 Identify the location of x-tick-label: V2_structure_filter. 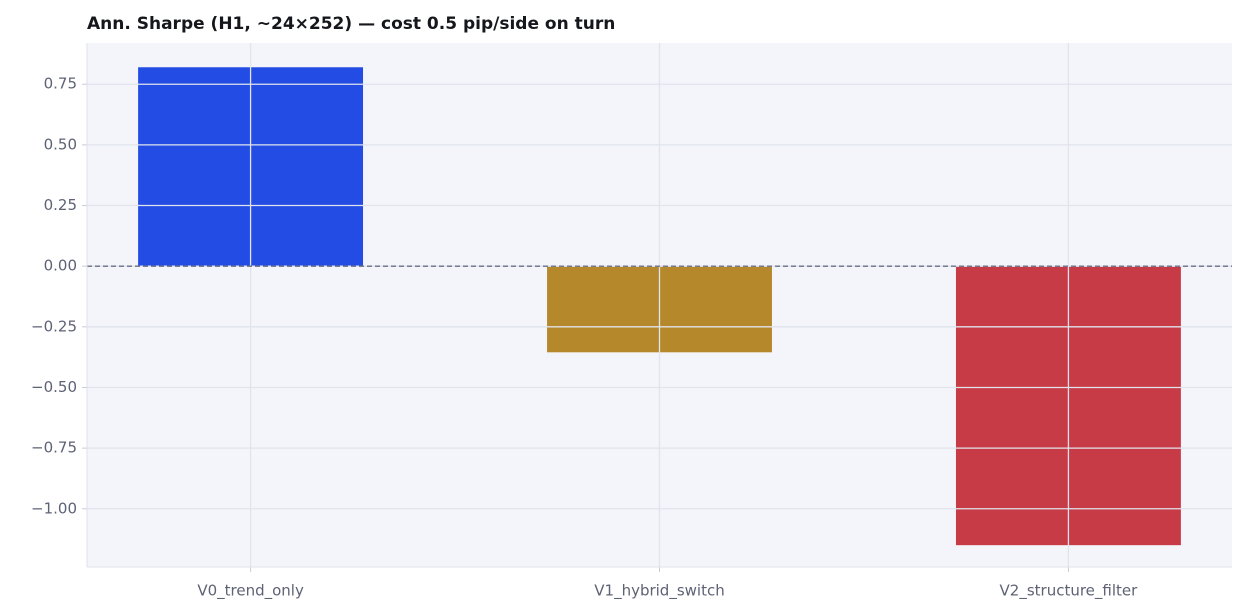
(1069, 591).